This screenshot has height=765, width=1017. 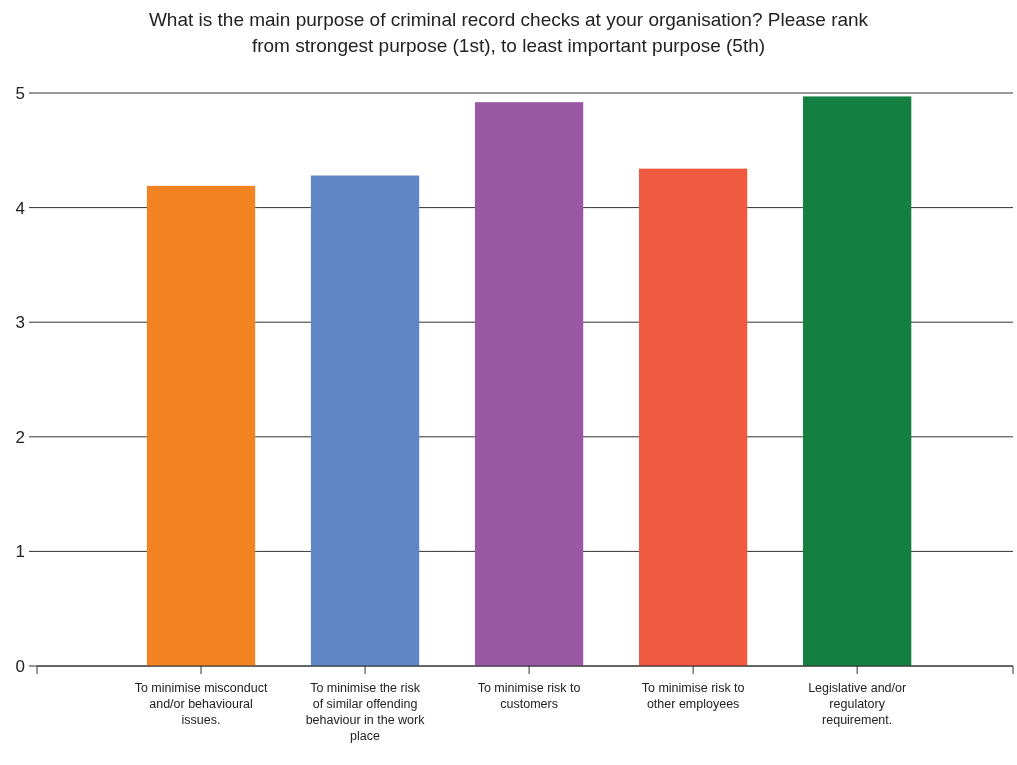 I want to click on y-tick-label: 0, so click(x=20, y=666).